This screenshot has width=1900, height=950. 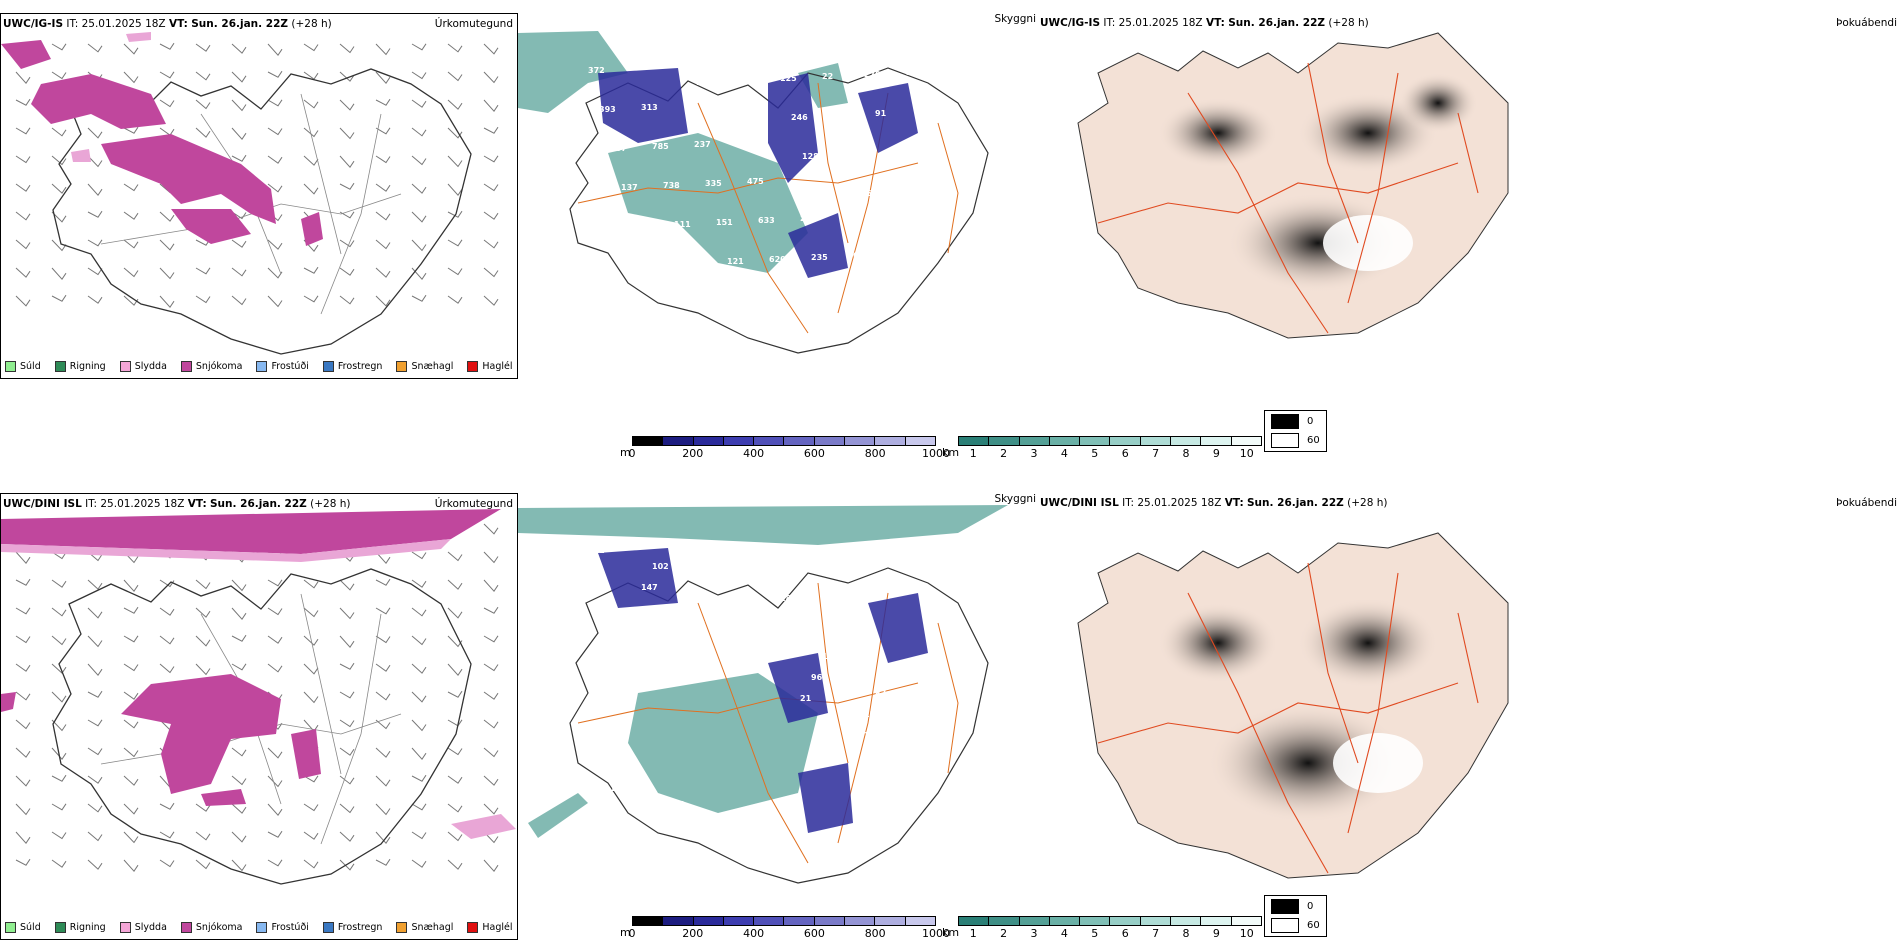 What do you see at coordinates (914, 72) in the screenshot?
I see `visibility-value-label: 398` at bounding box center [914, 72].